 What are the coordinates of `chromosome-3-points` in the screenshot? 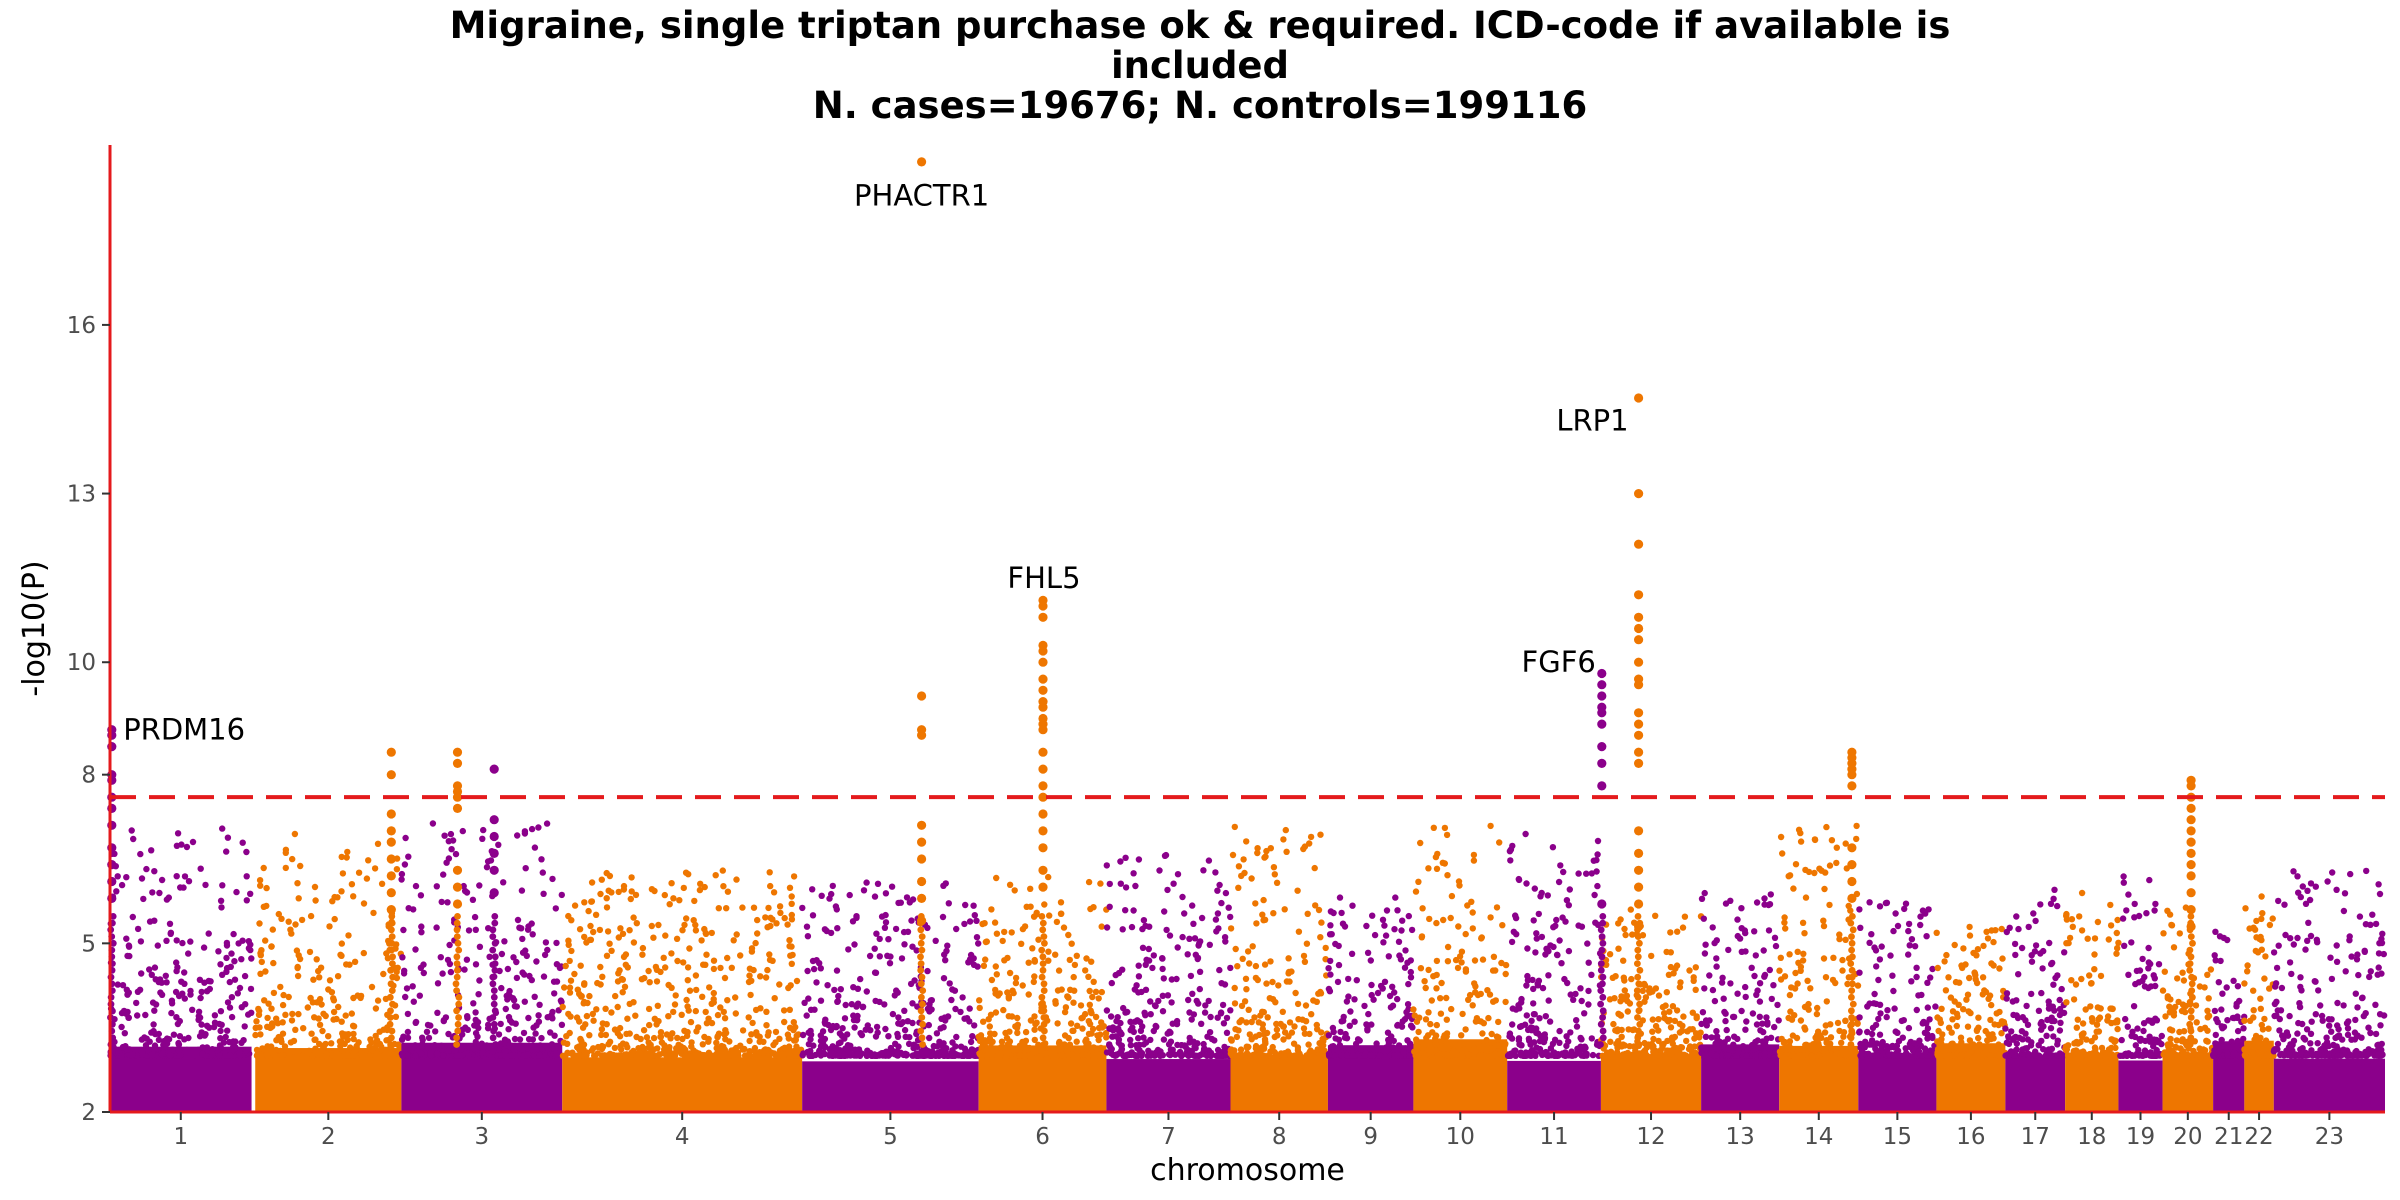 It's located at (482, 966).